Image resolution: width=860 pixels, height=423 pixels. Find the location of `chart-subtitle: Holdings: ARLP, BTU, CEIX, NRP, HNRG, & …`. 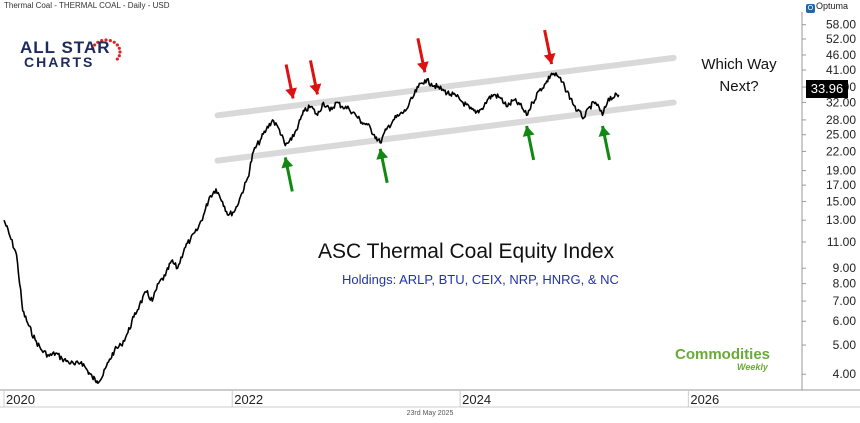

chart-subtitle: Holdings: ARLP, BTU, CEIX, NRP, HNRG, & … is located at coordinates (480, 279).